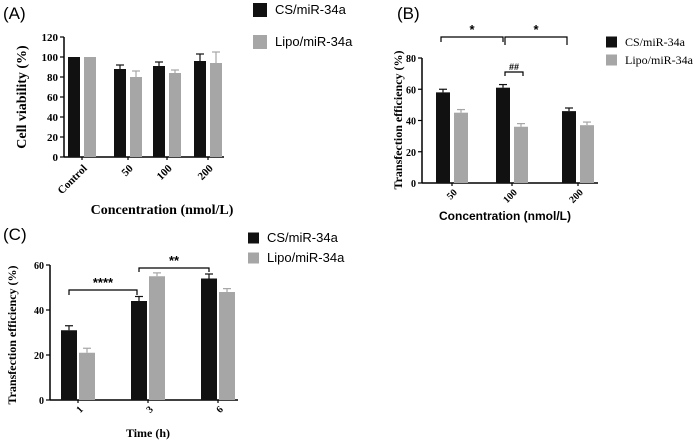 The image size is (700, 441). Describe the element at coordinates (14, 13) in the screenshot. I see `panel-label: (A)` at that location.